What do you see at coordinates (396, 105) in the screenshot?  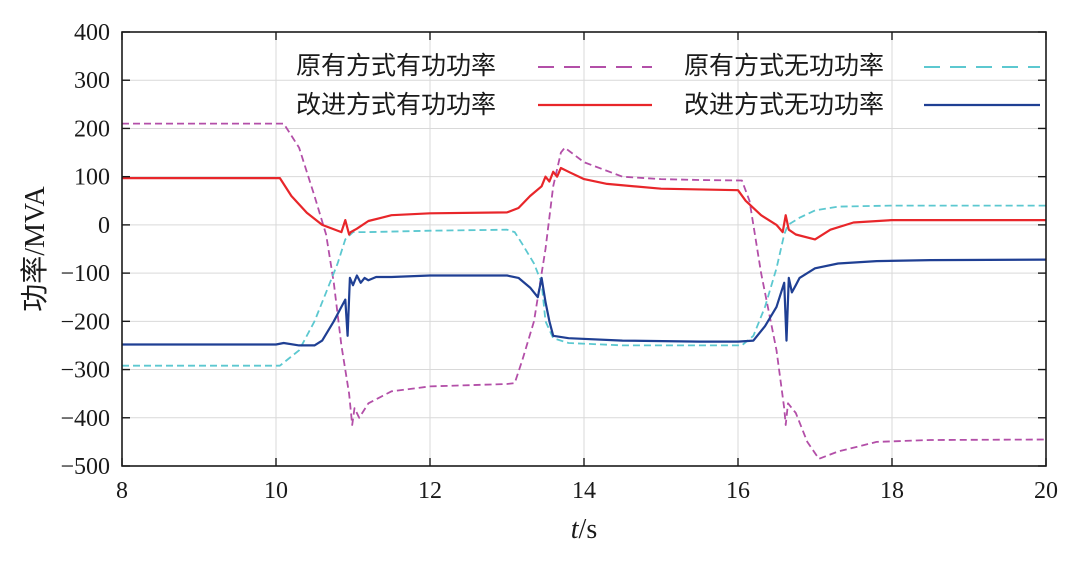 I see `legend-label-3: 改进方式有功功率` at bounding box center [396, 105].